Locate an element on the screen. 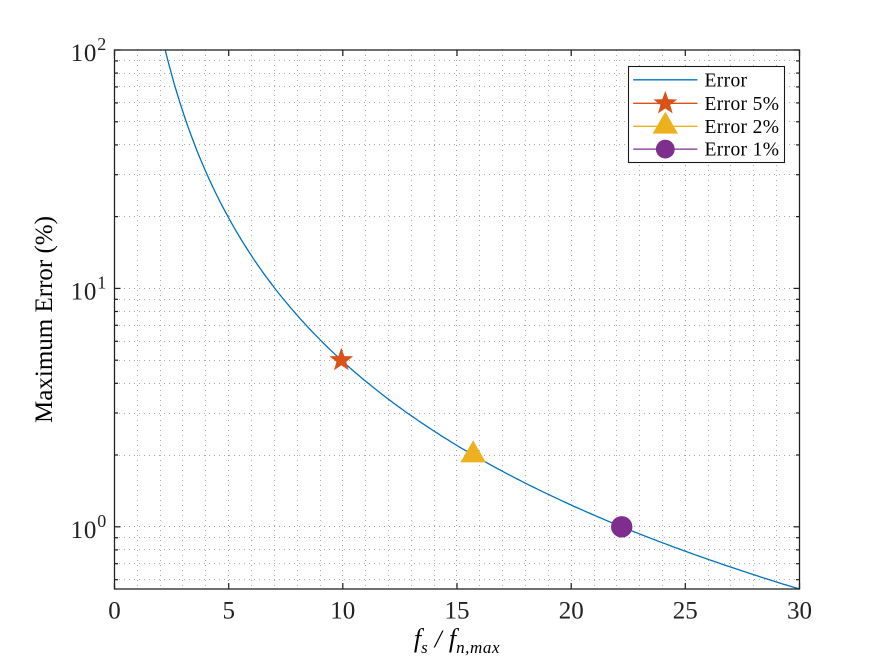  svg-text: 15 is located at coordinates (457, 610).